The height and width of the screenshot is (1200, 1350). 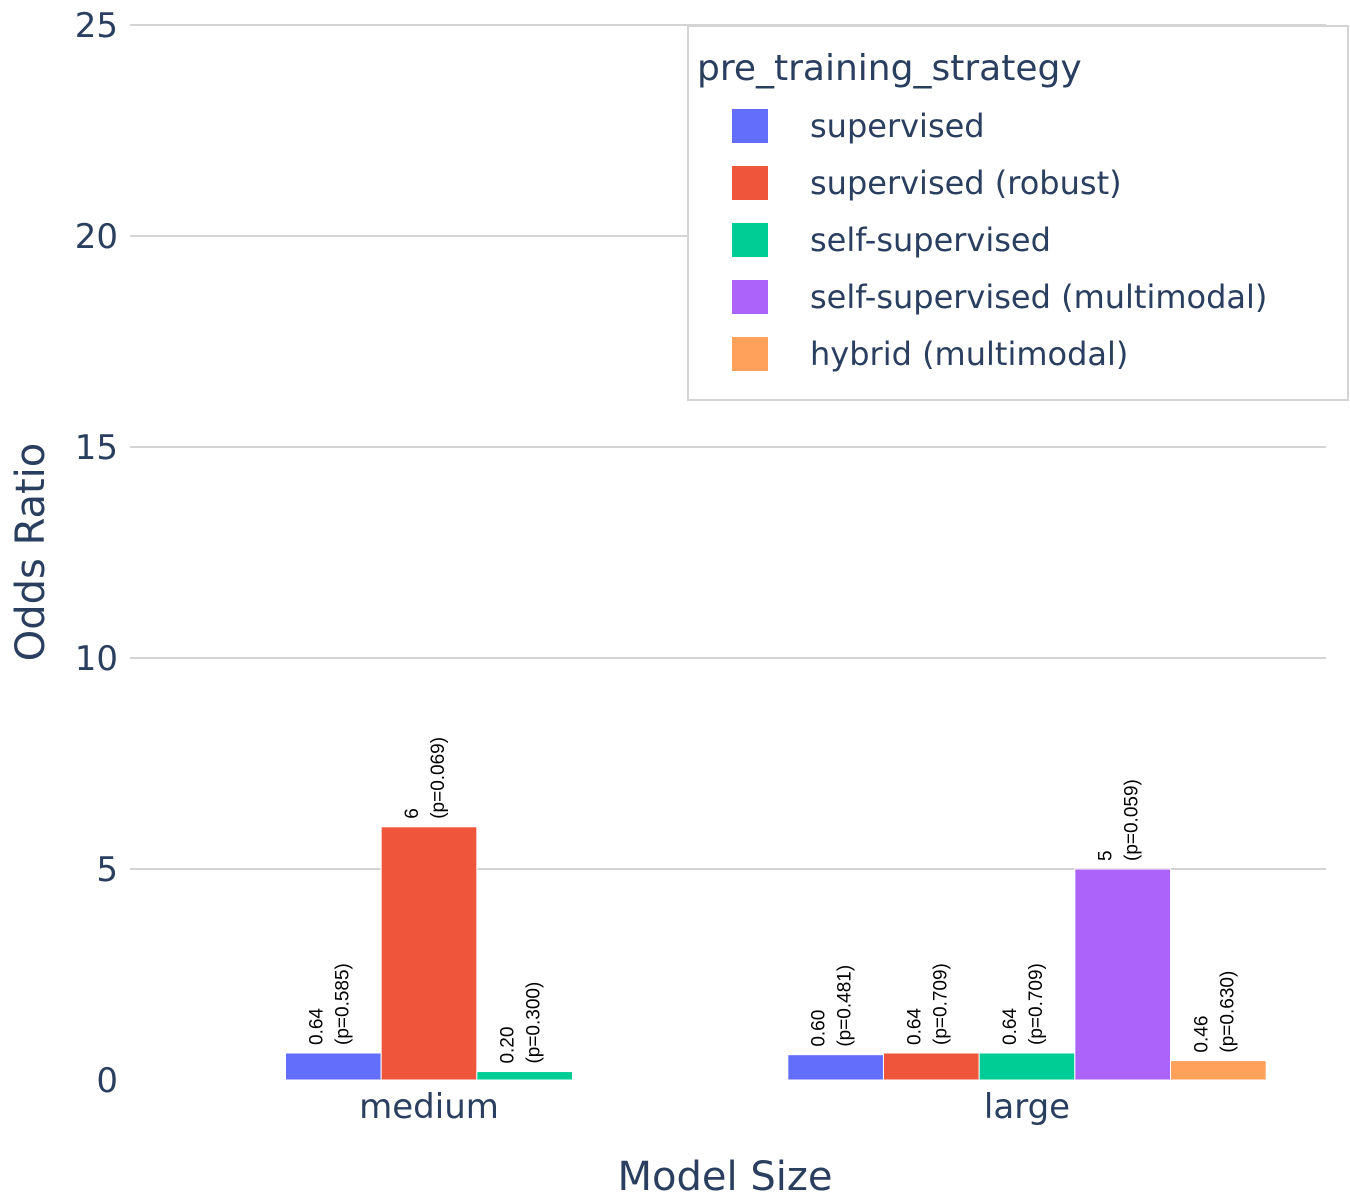 What do you see at coordinates (429, 953) in the screenshot?
I see `bar-supervised-robust--medium` at bounding box center [429, 953].